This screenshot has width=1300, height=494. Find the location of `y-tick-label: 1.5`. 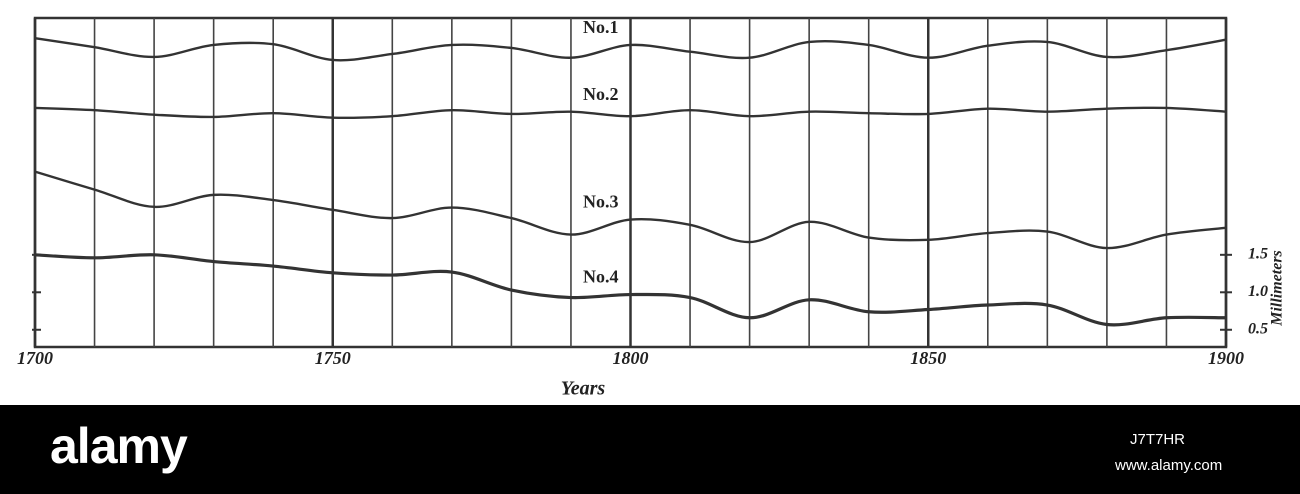

y-tick-label: 1.5 is located at coordinates (1258, 253).